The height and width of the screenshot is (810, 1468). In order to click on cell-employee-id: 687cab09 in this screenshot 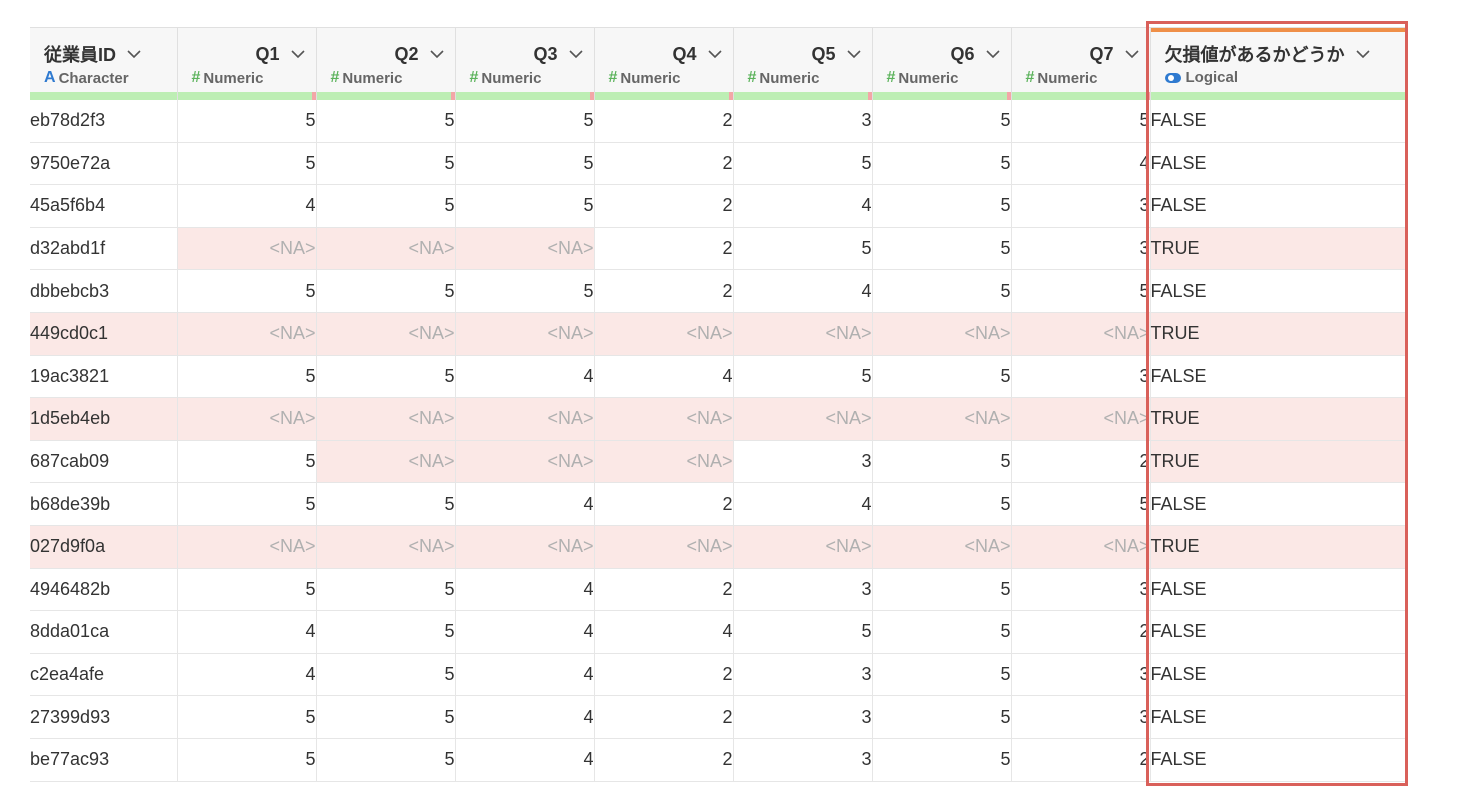, I will do `click(104, 462)`.